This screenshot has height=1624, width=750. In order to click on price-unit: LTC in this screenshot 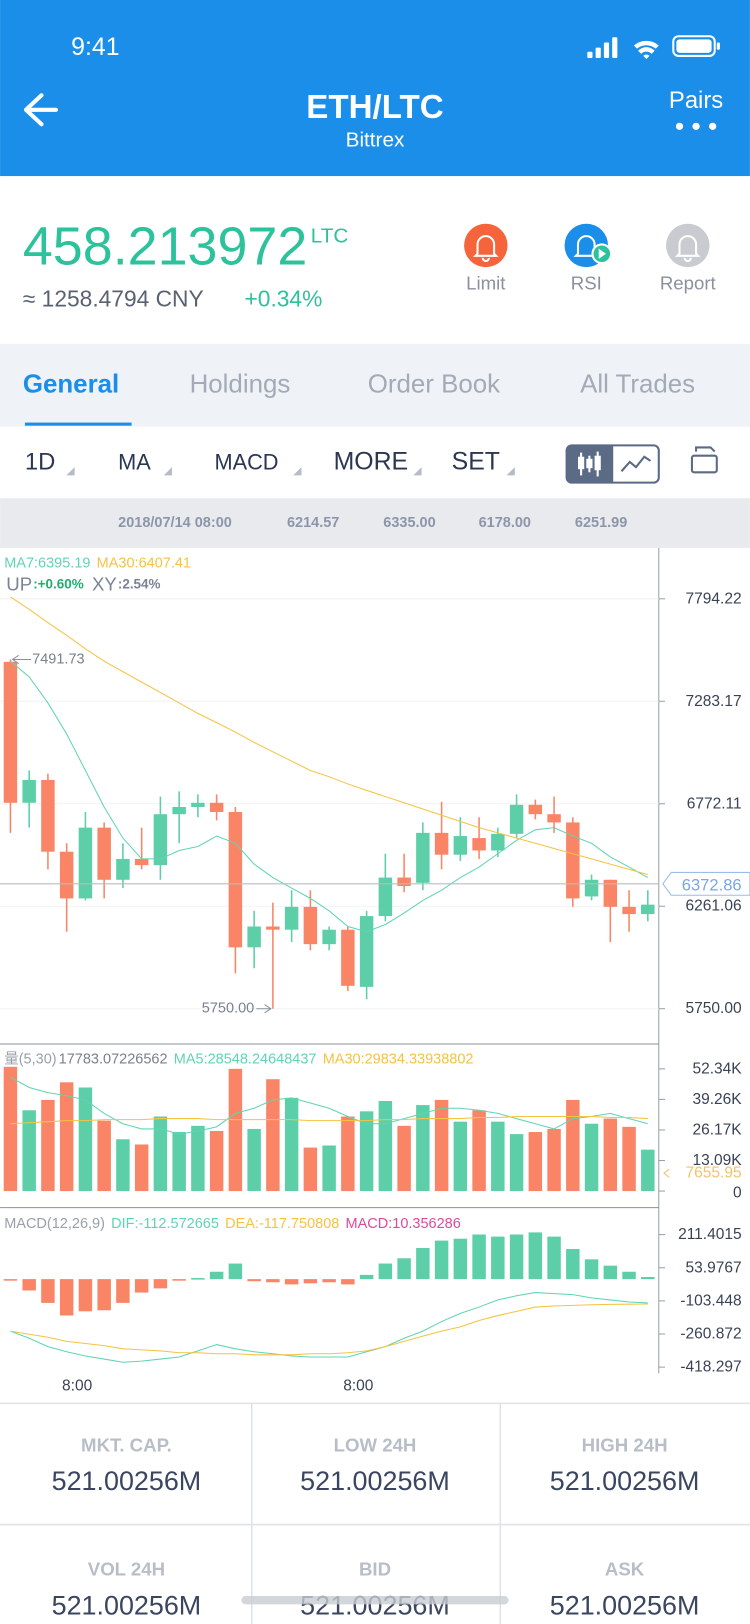, I will do `click(330, 236)`.